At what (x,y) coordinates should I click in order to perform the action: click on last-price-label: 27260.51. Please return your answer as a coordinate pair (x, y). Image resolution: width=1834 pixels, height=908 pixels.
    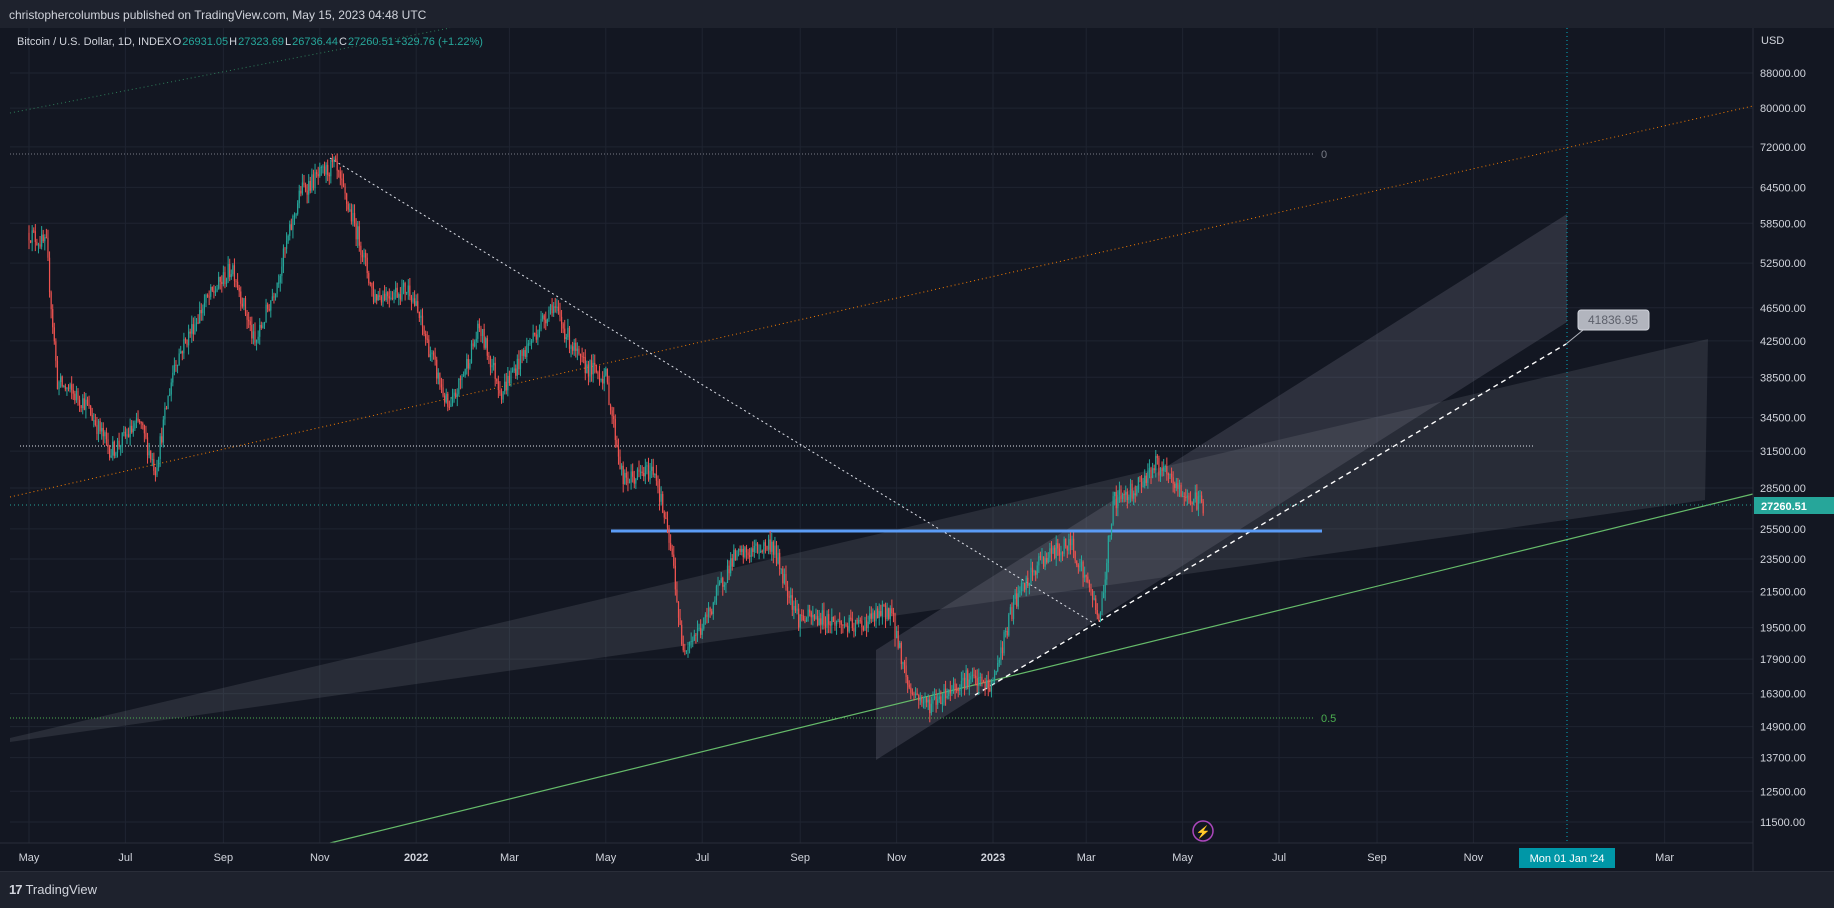
    Looking at the image, I should click on (1784, 507).